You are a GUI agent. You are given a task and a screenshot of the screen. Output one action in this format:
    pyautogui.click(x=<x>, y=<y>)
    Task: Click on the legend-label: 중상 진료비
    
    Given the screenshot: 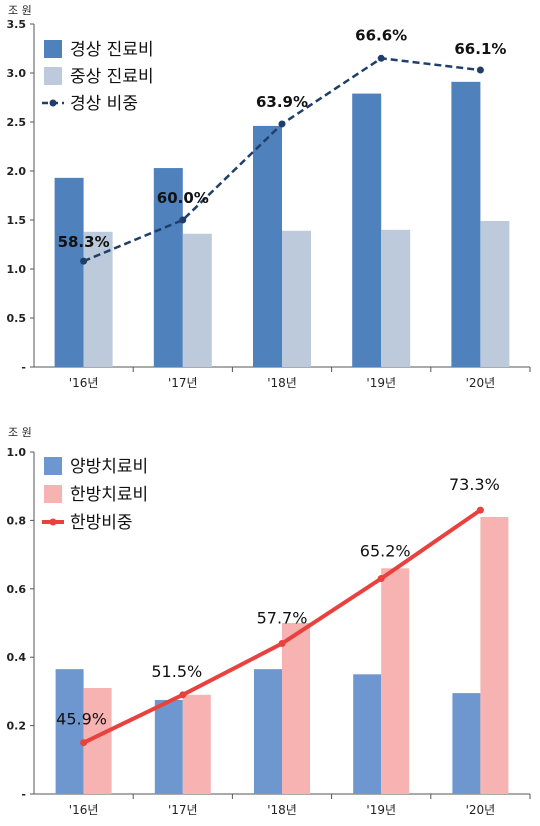 What is the action you would take?
    pyautogui.click(x=112, y=77)
    